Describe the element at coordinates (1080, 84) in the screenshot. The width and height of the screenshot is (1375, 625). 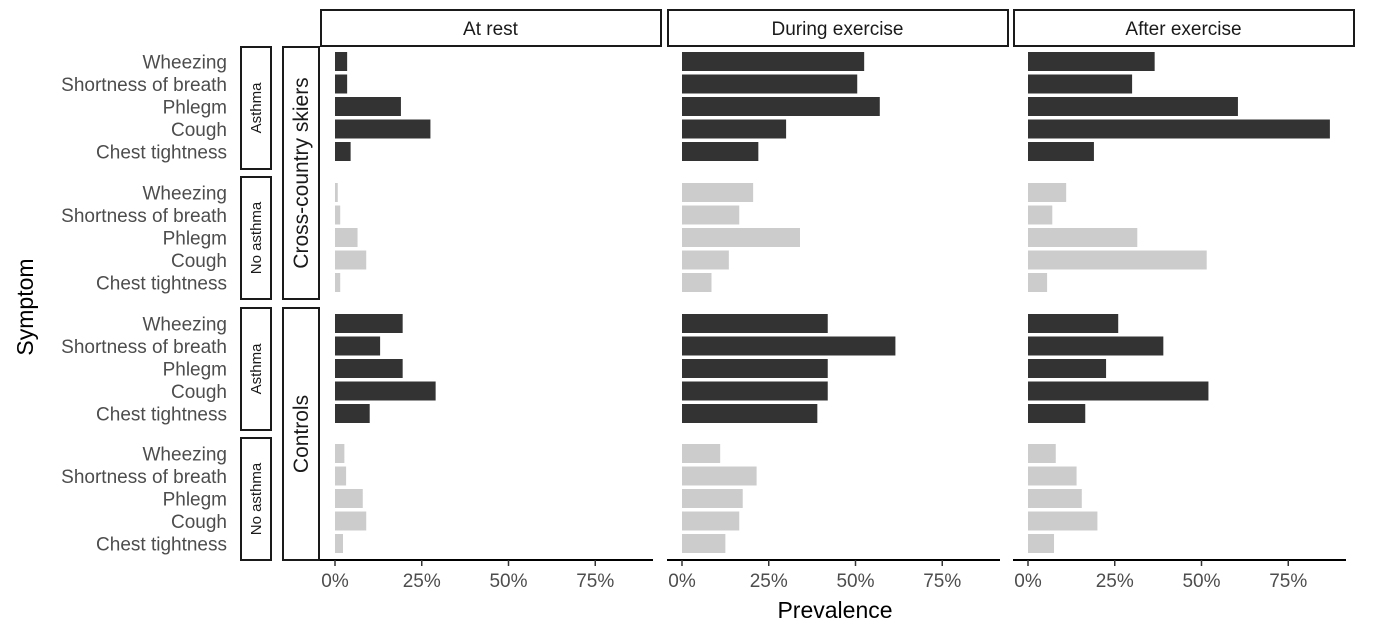
I see `bar-cross-country-skiers-asthma-after-exercise-shortness-of-breath` at that location.